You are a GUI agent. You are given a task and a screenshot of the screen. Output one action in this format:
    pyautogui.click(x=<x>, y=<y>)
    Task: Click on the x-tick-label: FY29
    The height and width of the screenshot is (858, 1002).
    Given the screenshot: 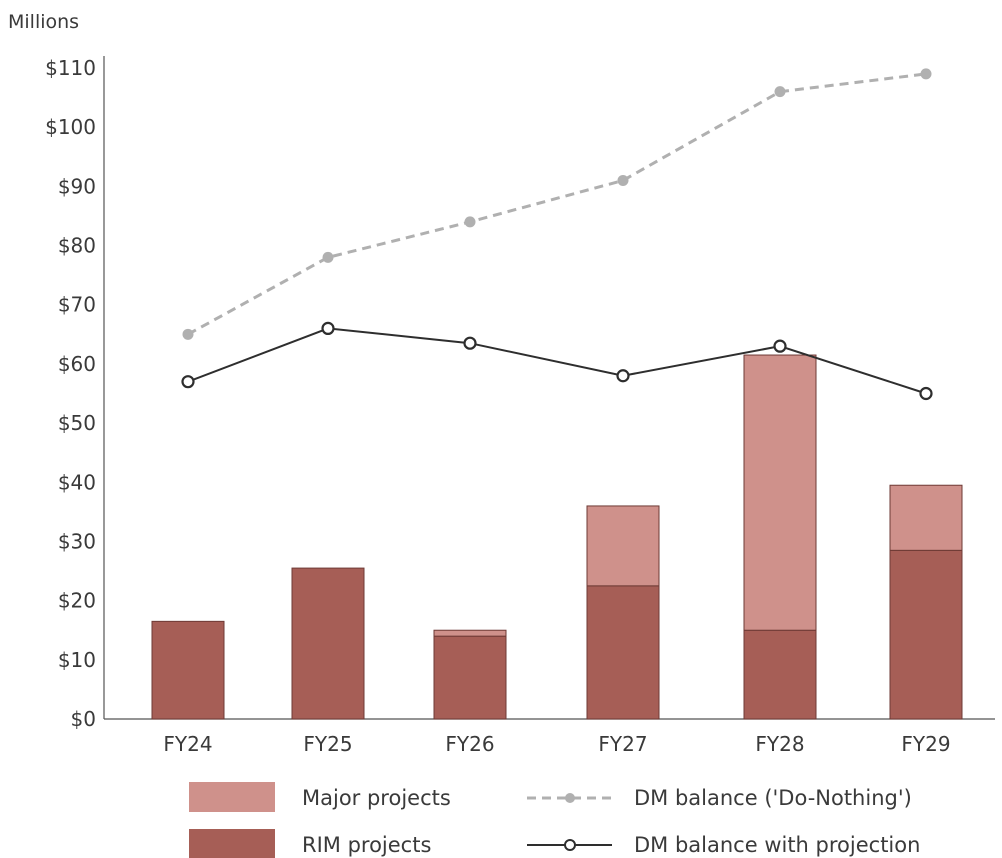 What is the action you would take?
    pyautogui.click(x=925, y=744)
    